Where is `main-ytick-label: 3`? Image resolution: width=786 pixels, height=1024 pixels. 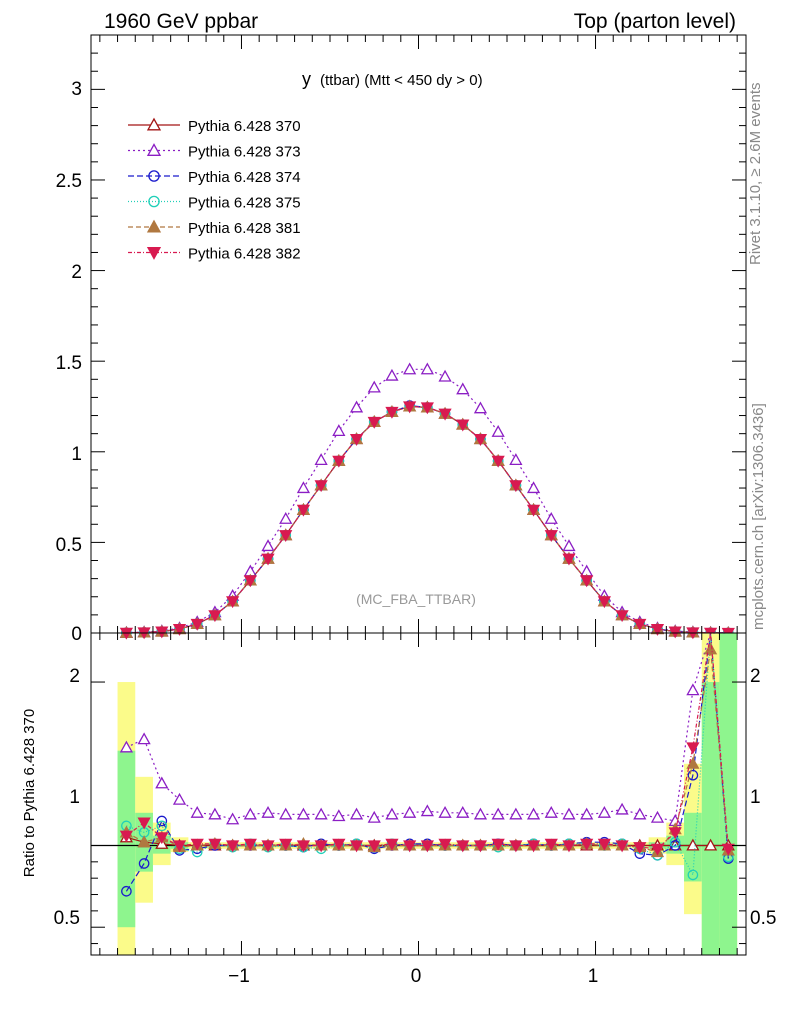 main-ytick-label: 3 is located at coordinates (76, 89).